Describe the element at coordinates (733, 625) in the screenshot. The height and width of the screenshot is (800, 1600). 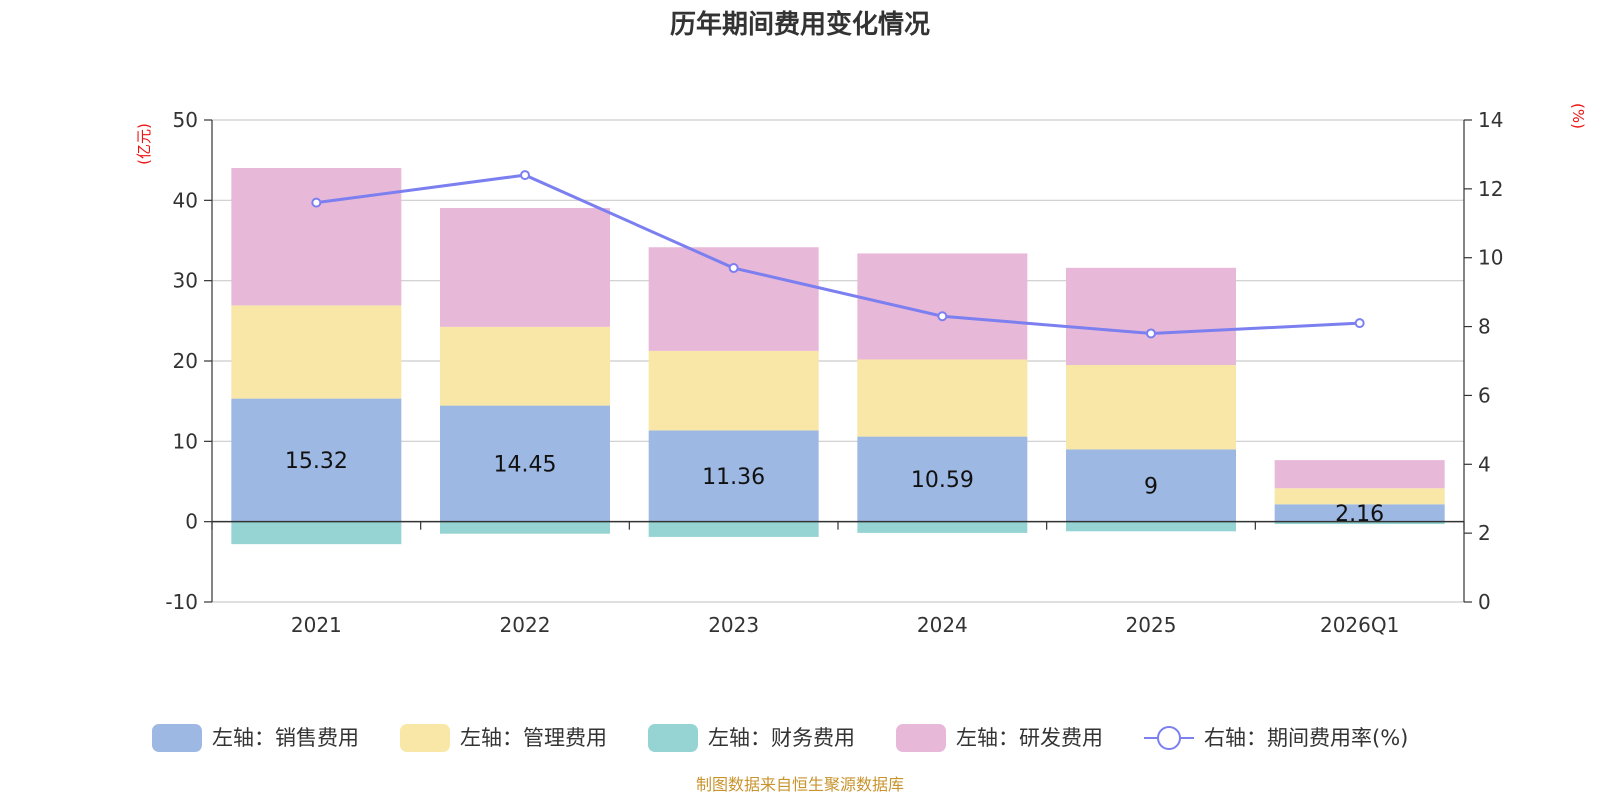
I see `x-tick-label: 2023` at that location.